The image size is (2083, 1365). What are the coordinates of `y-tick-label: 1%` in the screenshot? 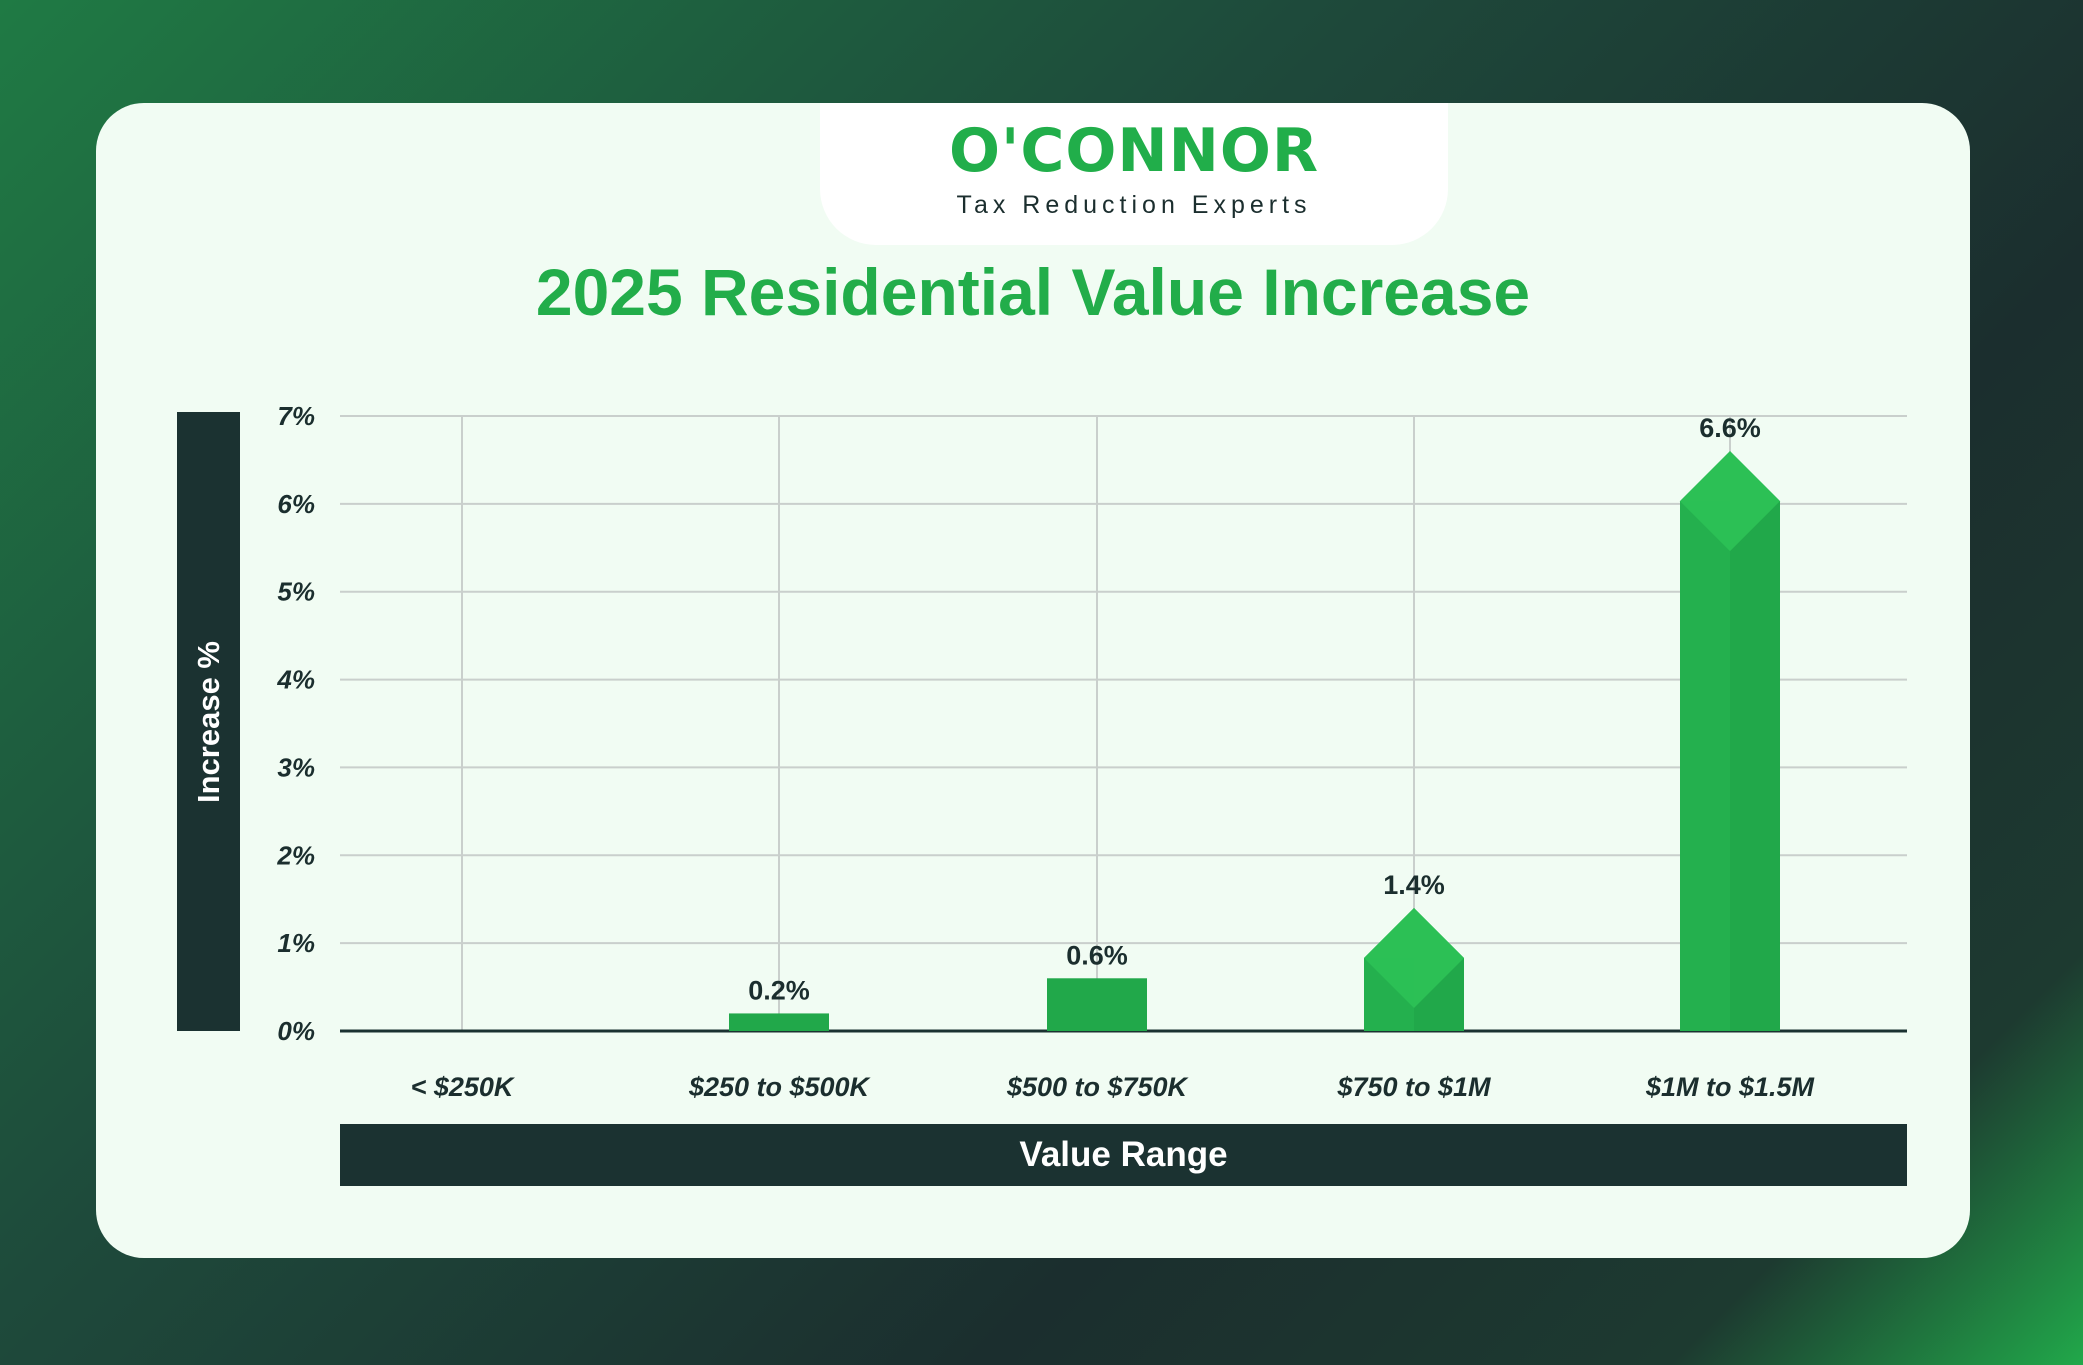 It's located at (296, 943).